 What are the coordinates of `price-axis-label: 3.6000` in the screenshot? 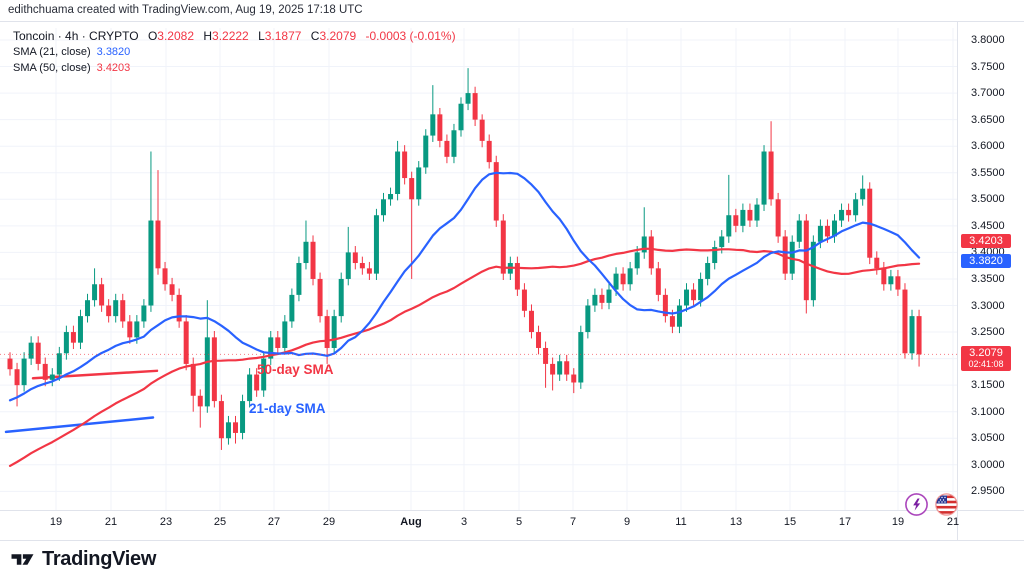 It's located at (988, 146).